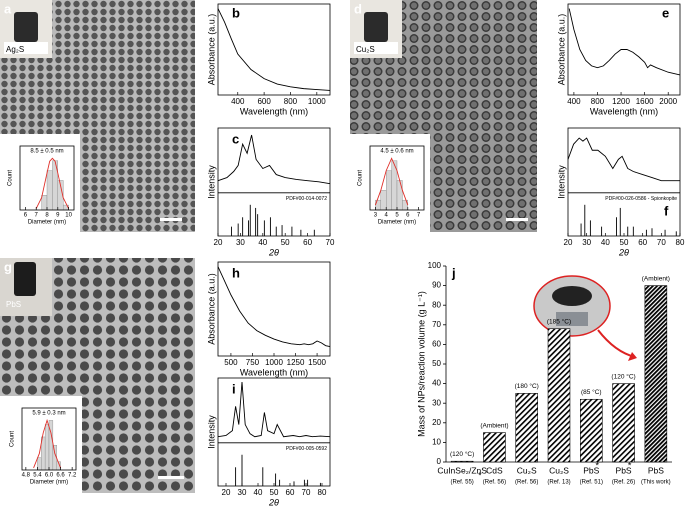  Describe the element at coordinates (396, 152) in the screenshot. I see `histogram-title: 4.5 ± 0.6 nm` at that location.